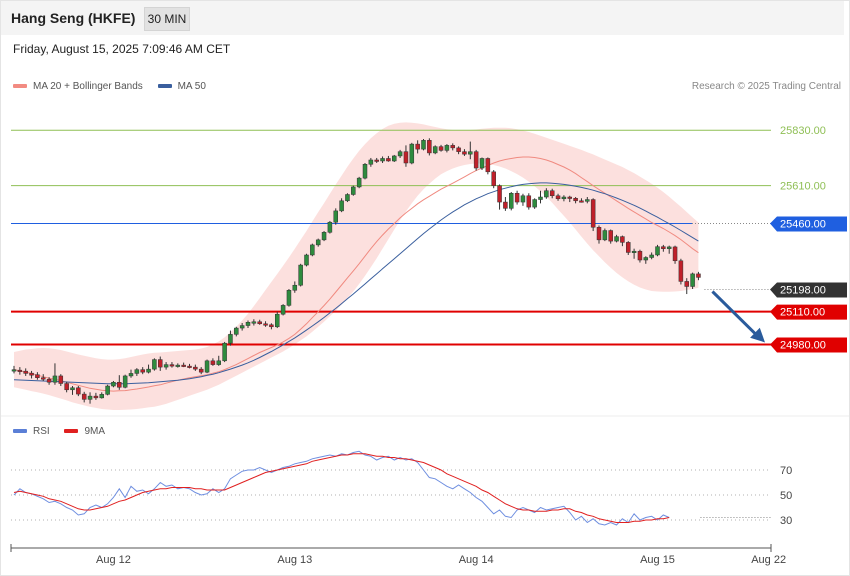 This screenshot has height=576, width=850. What do you see at coordinates (786, 521) in the screenshot?
I see `rsi-level-label-2: 30` at bounding box center [786, 521].